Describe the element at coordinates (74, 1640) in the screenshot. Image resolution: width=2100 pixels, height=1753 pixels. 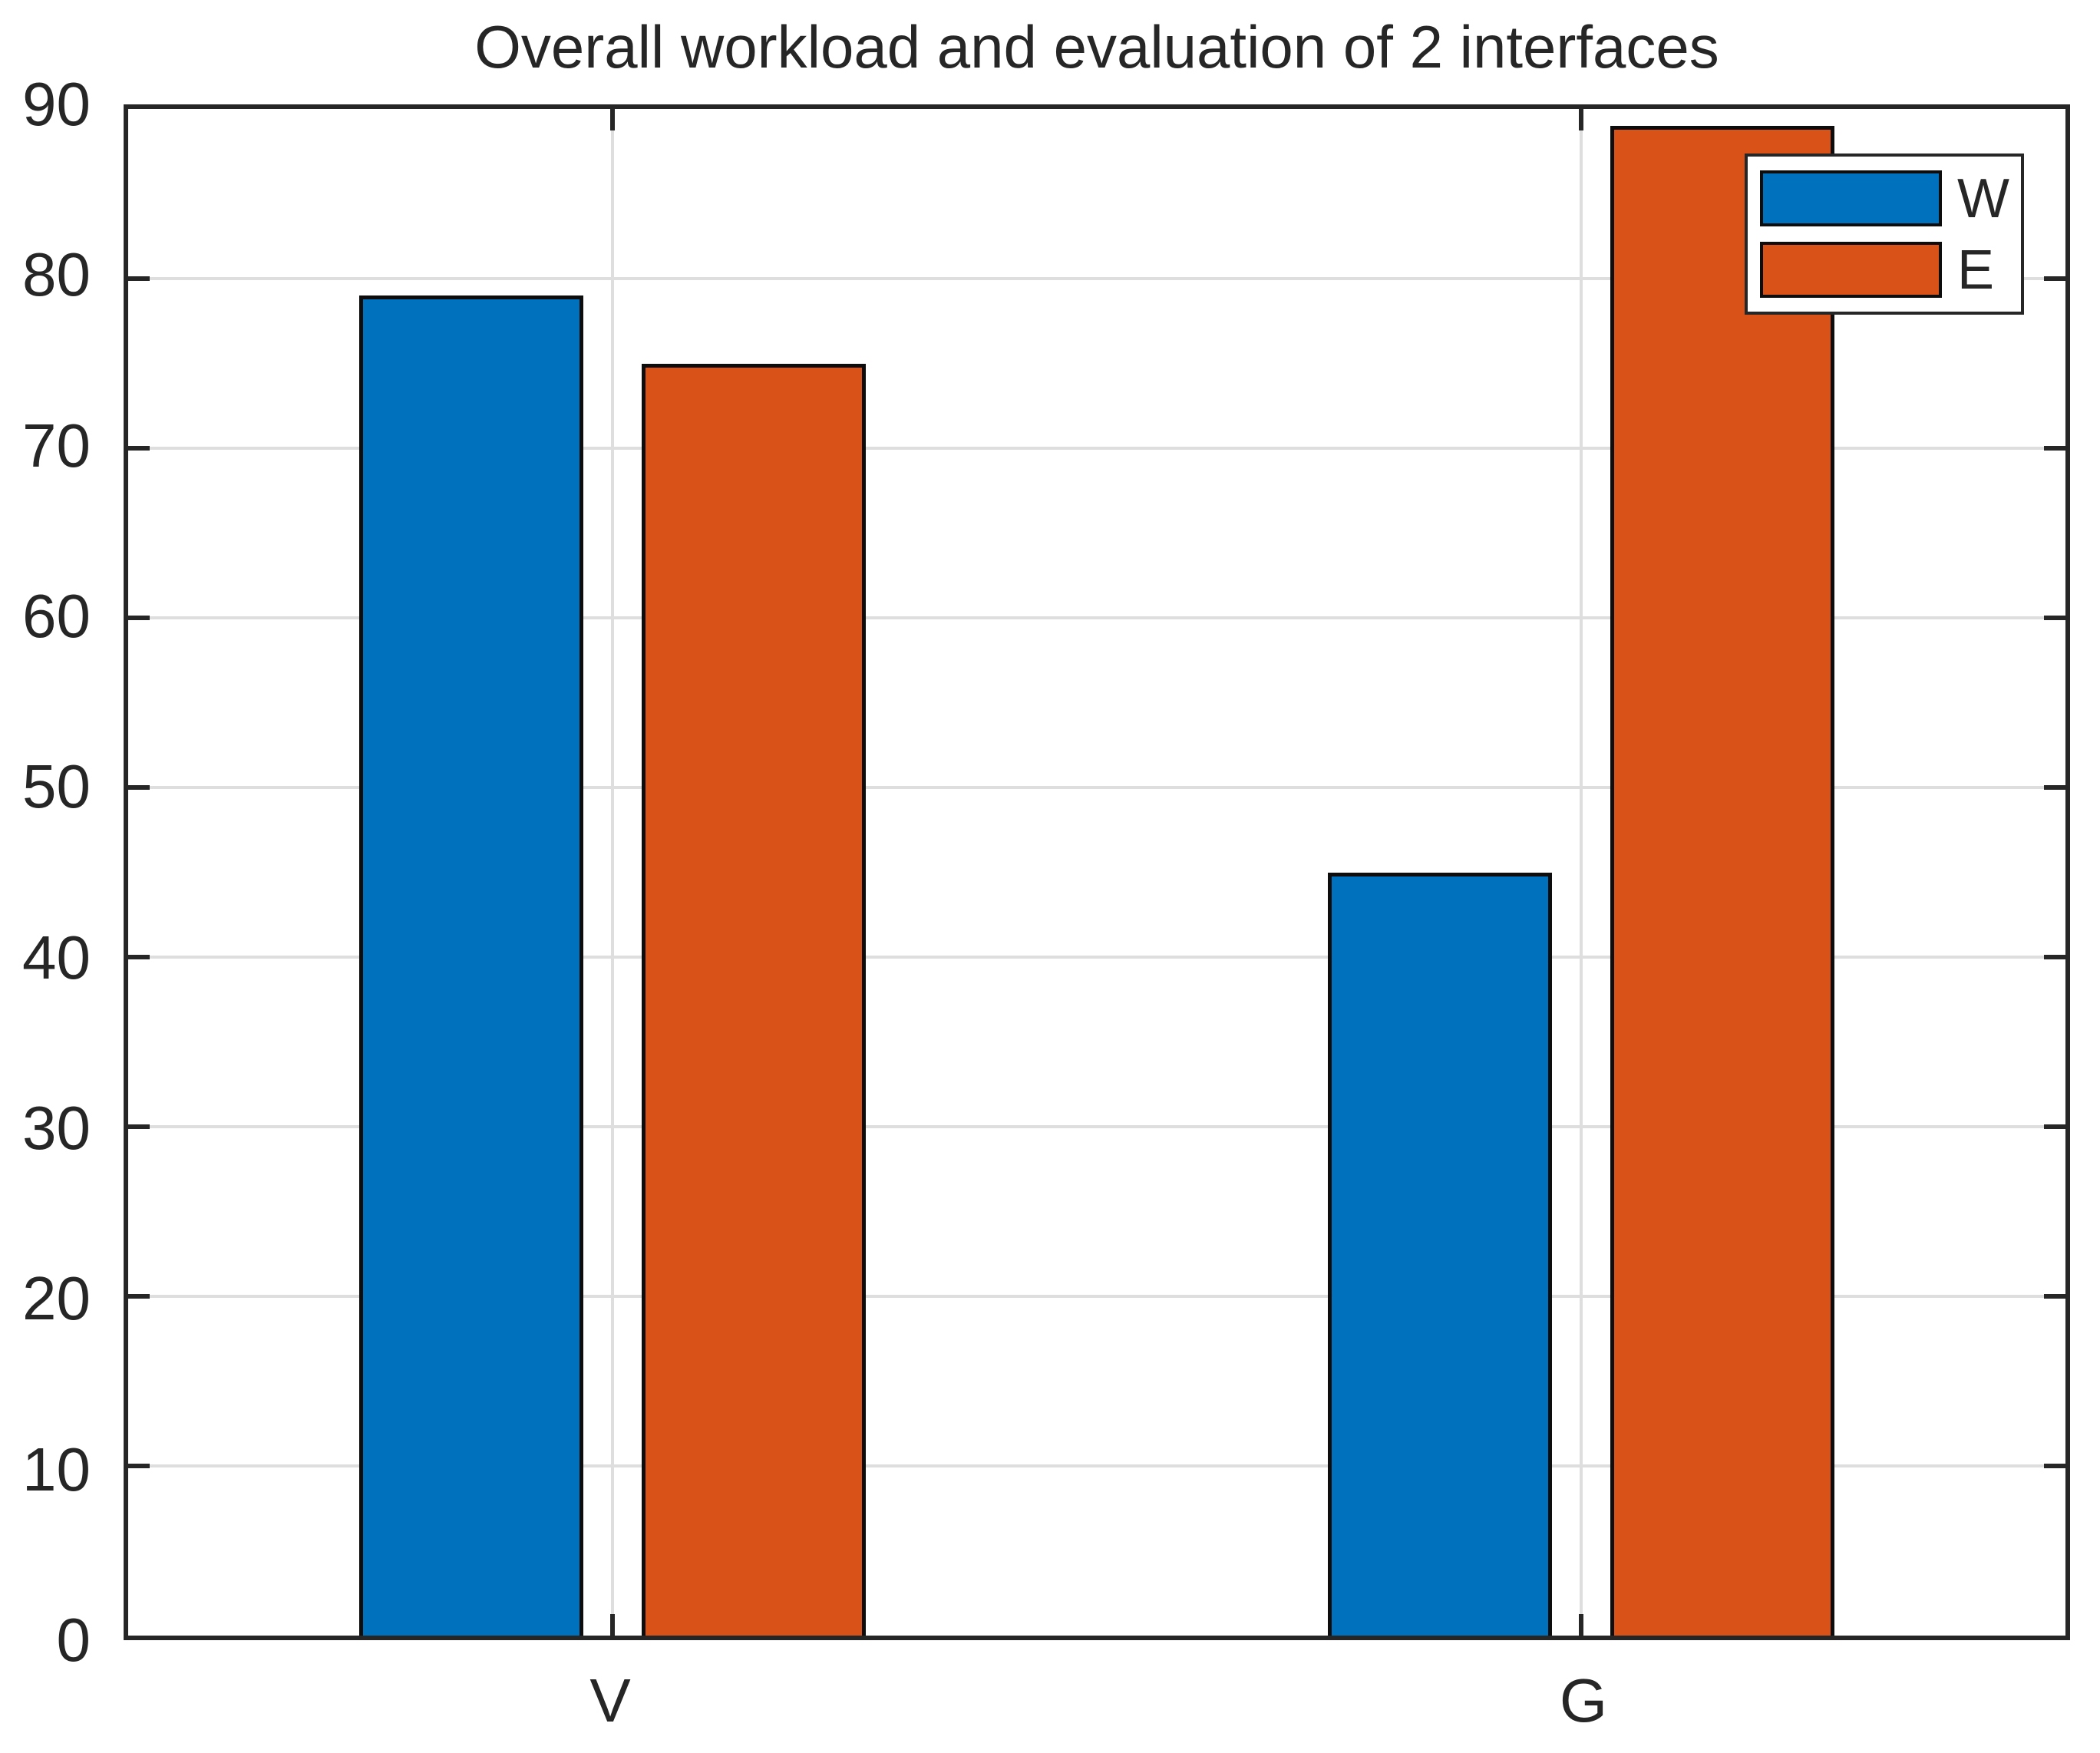
I see `y-tick-label: 0` at that location.